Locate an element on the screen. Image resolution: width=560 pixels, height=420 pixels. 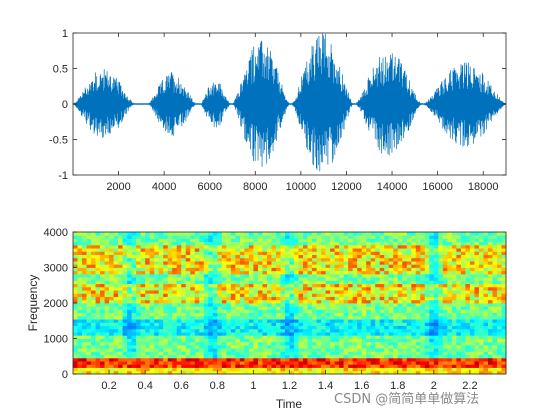
spectrogram-x-tick-label: 0.2 is located at coordinates (108, 386).